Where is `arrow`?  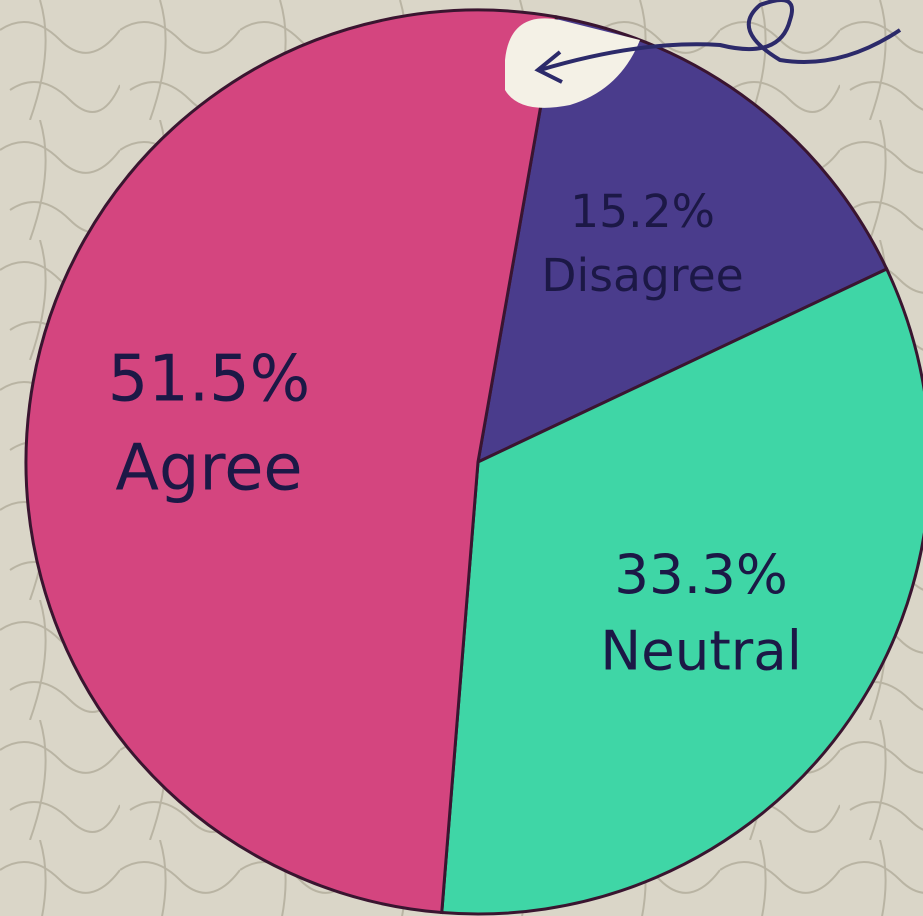
arrow is located at coordinates (720, 36).